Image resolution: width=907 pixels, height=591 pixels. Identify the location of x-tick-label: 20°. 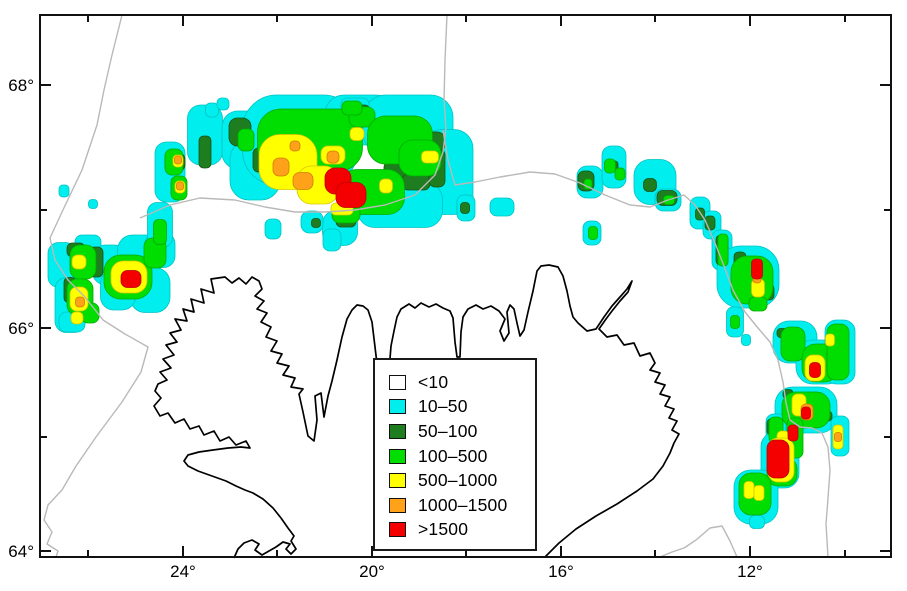
(372, 571).